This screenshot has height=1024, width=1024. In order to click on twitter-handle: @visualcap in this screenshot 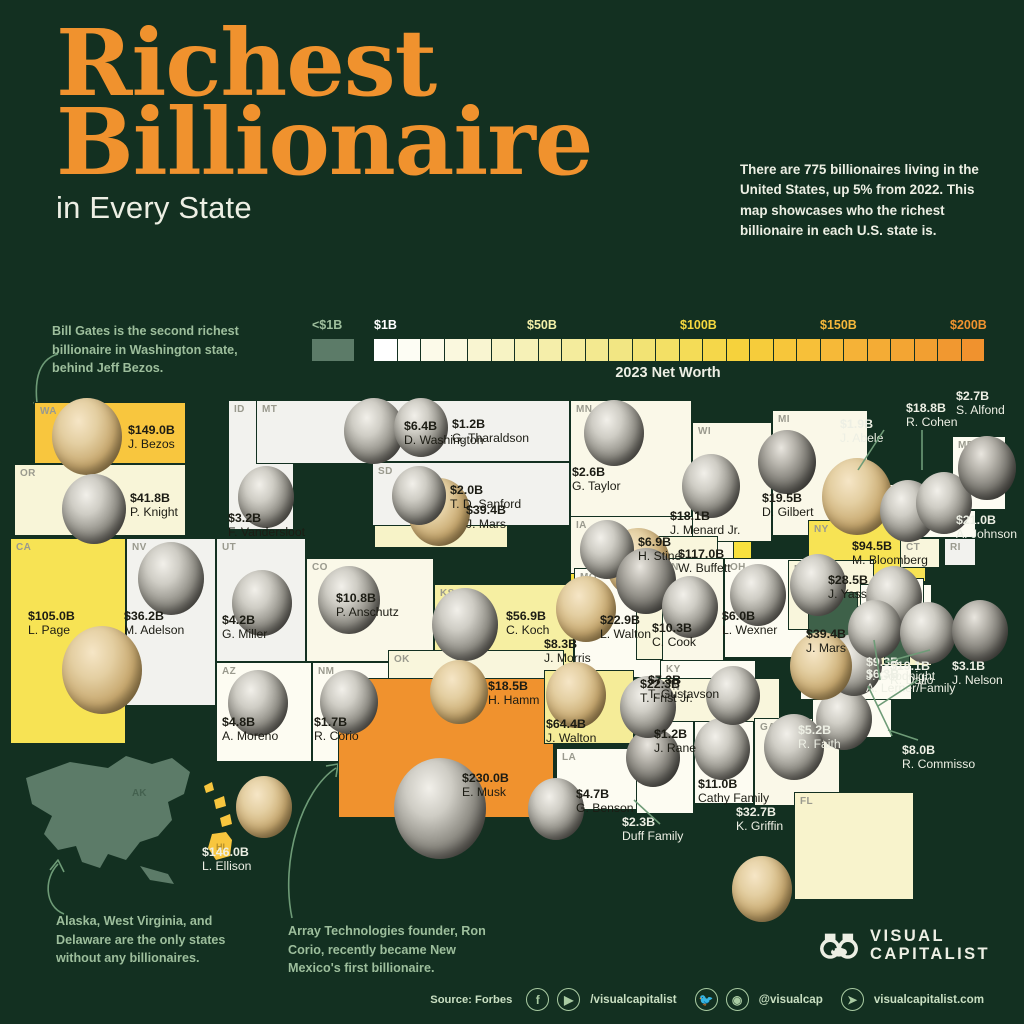, I will do `click(790, 999)`.